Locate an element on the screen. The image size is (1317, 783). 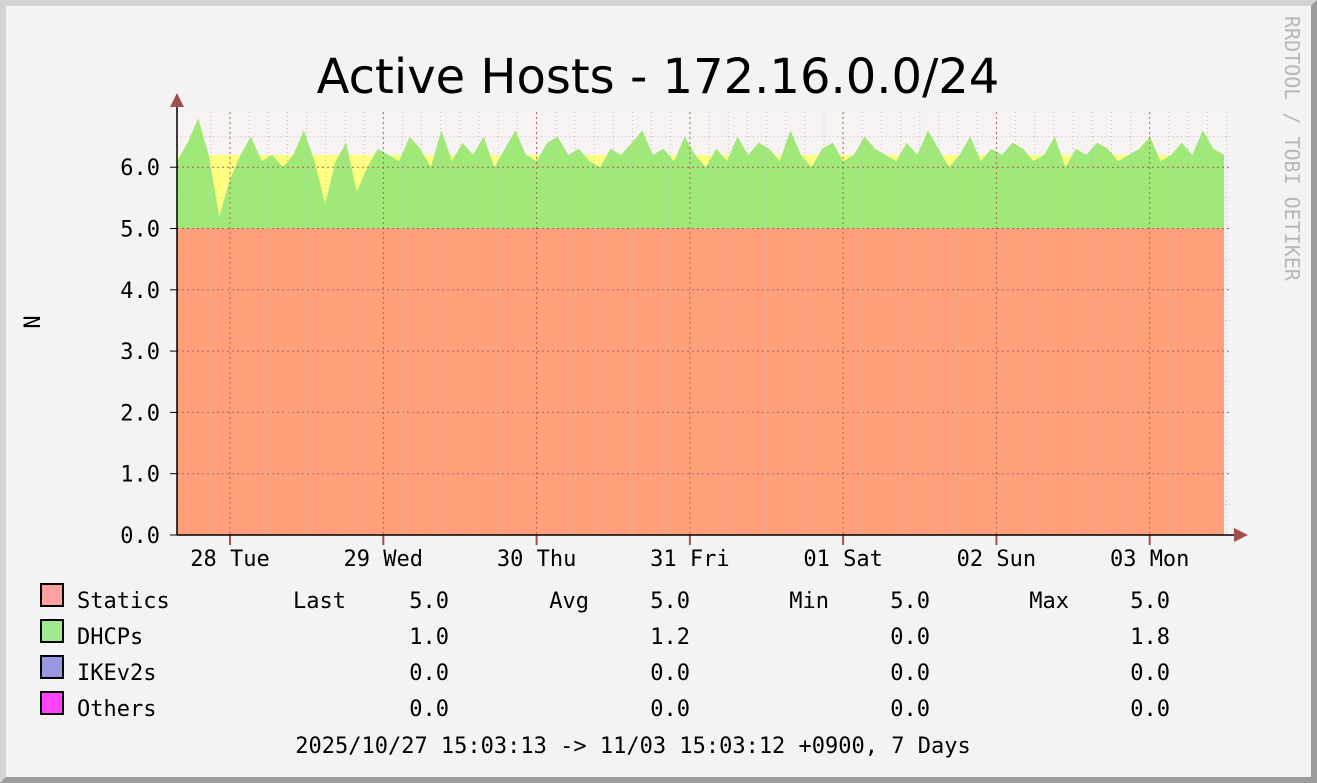
x-tick-label: 30 Thu is located at coordinates (536, 559).